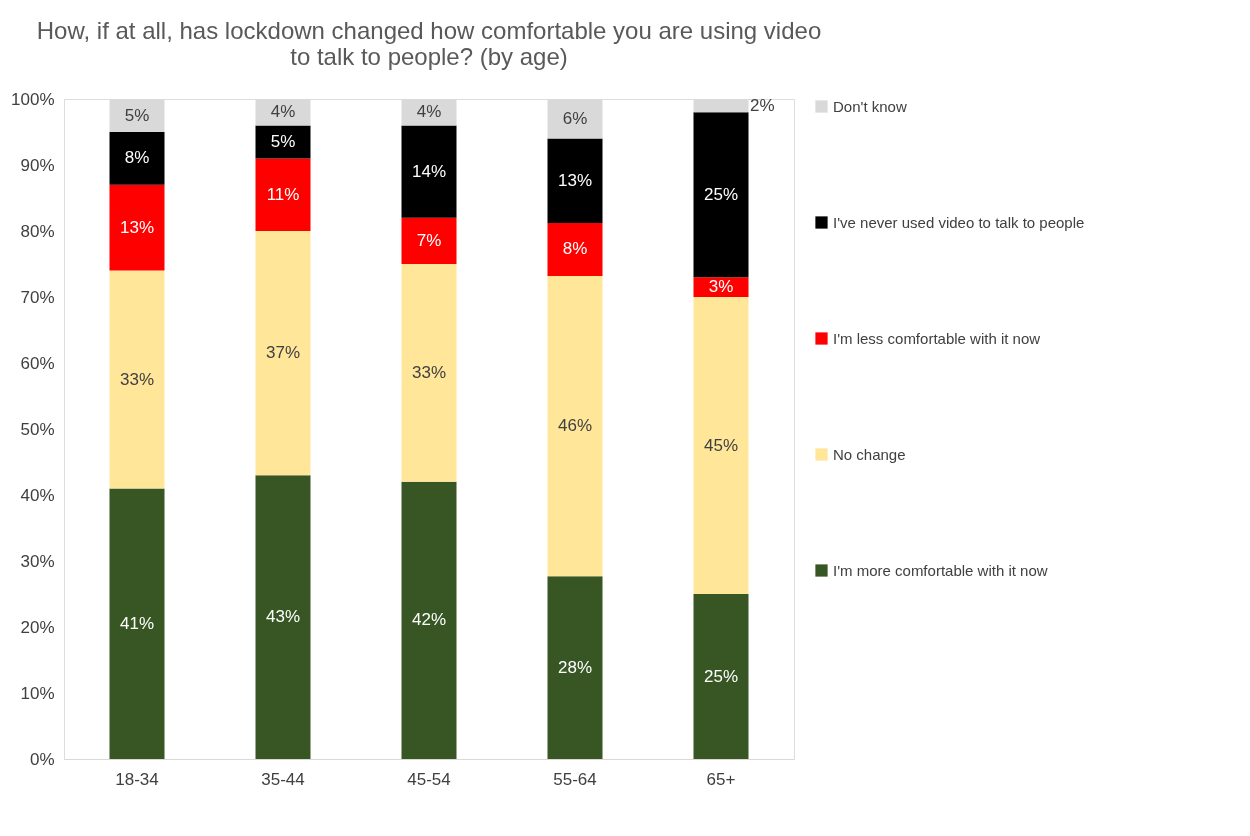 This screenshot has width=1250, height=836. I want to click on data-label: 28%, so click(575, 667).